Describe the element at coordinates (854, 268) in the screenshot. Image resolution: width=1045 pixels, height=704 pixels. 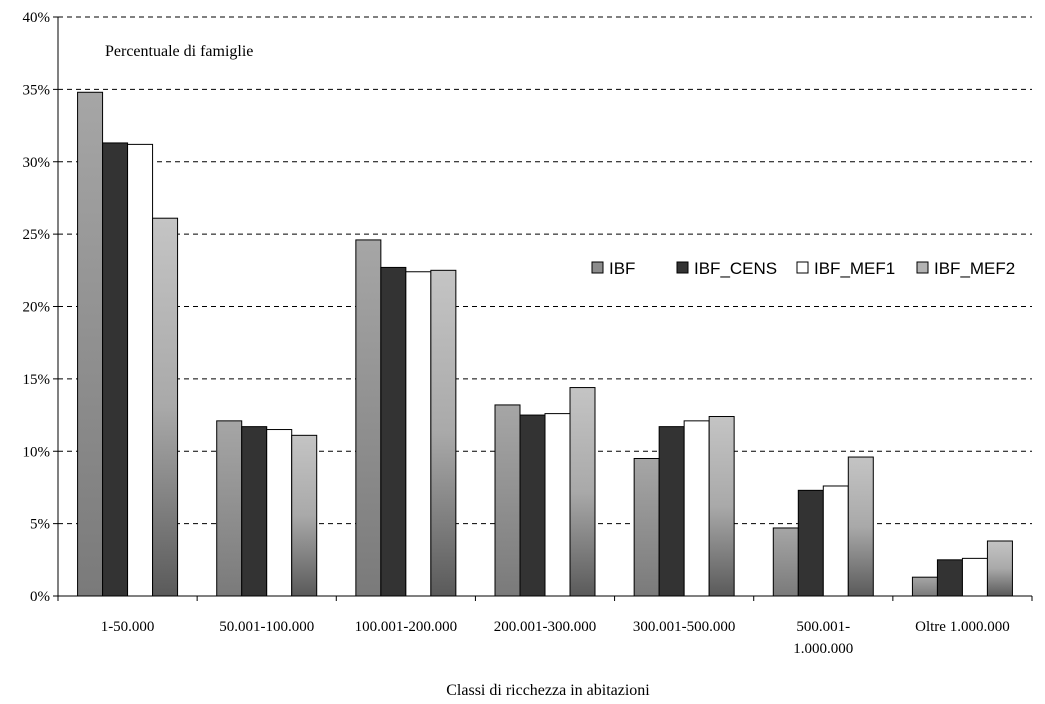
I see `legend-label: IBF_MEF1` at that location.